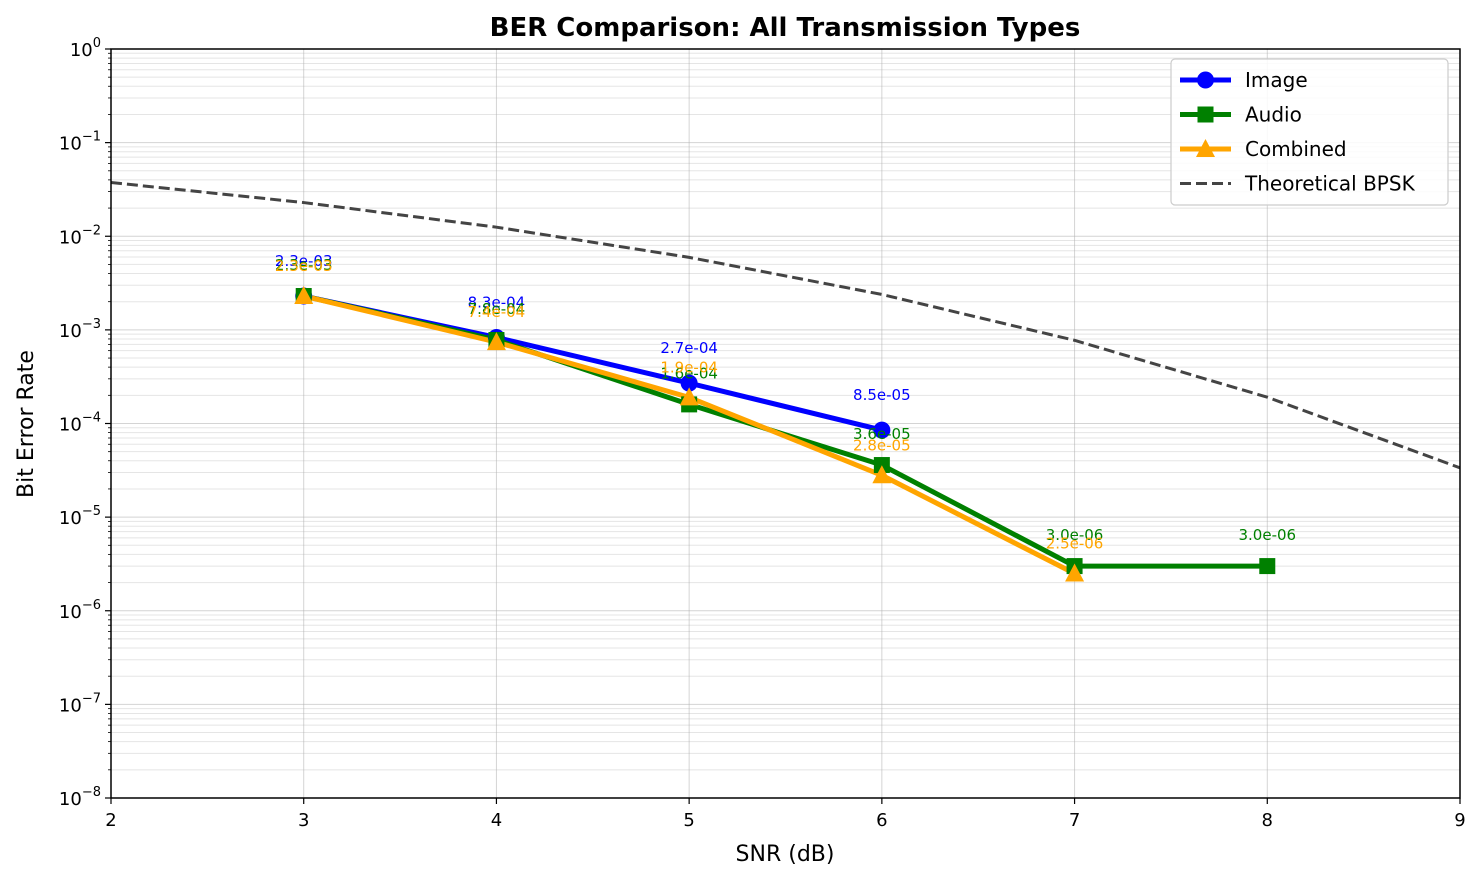 This screenshot has height=880, width=1481. What do you see at coordinates (689, 367) in the screenshot?
I see `data-label: 1.9e-04` at bounding box center [689, 367].